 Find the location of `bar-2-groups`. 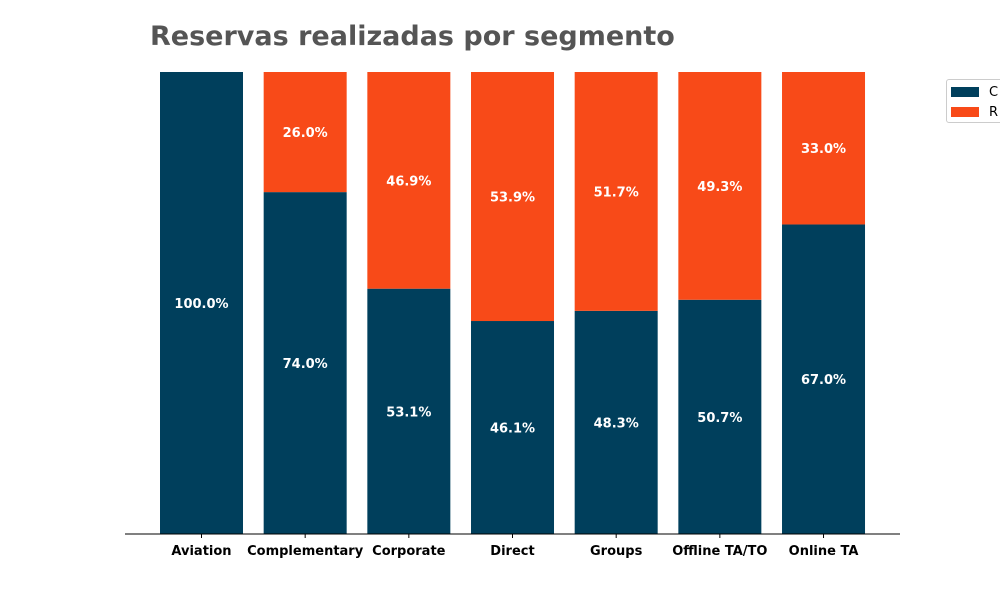

bar-2-groups is located at coordinates (616, 191).